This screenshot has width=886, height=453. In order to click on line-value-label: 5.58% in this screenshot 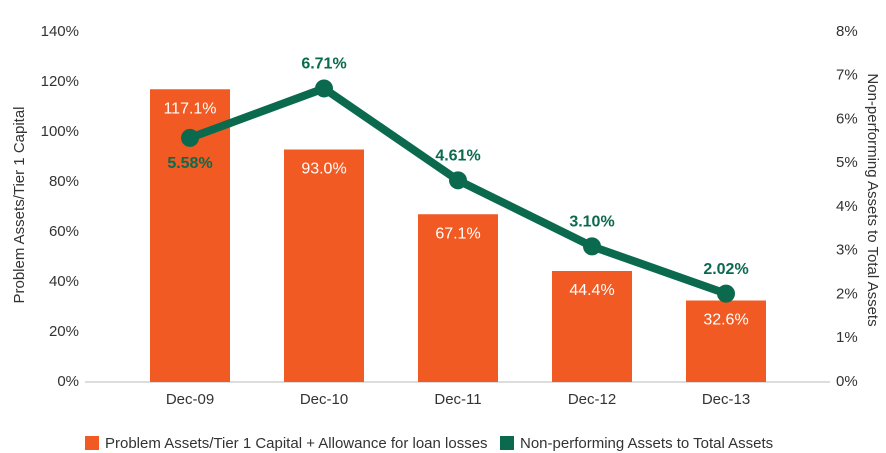, I will do `click(189, 163)`.